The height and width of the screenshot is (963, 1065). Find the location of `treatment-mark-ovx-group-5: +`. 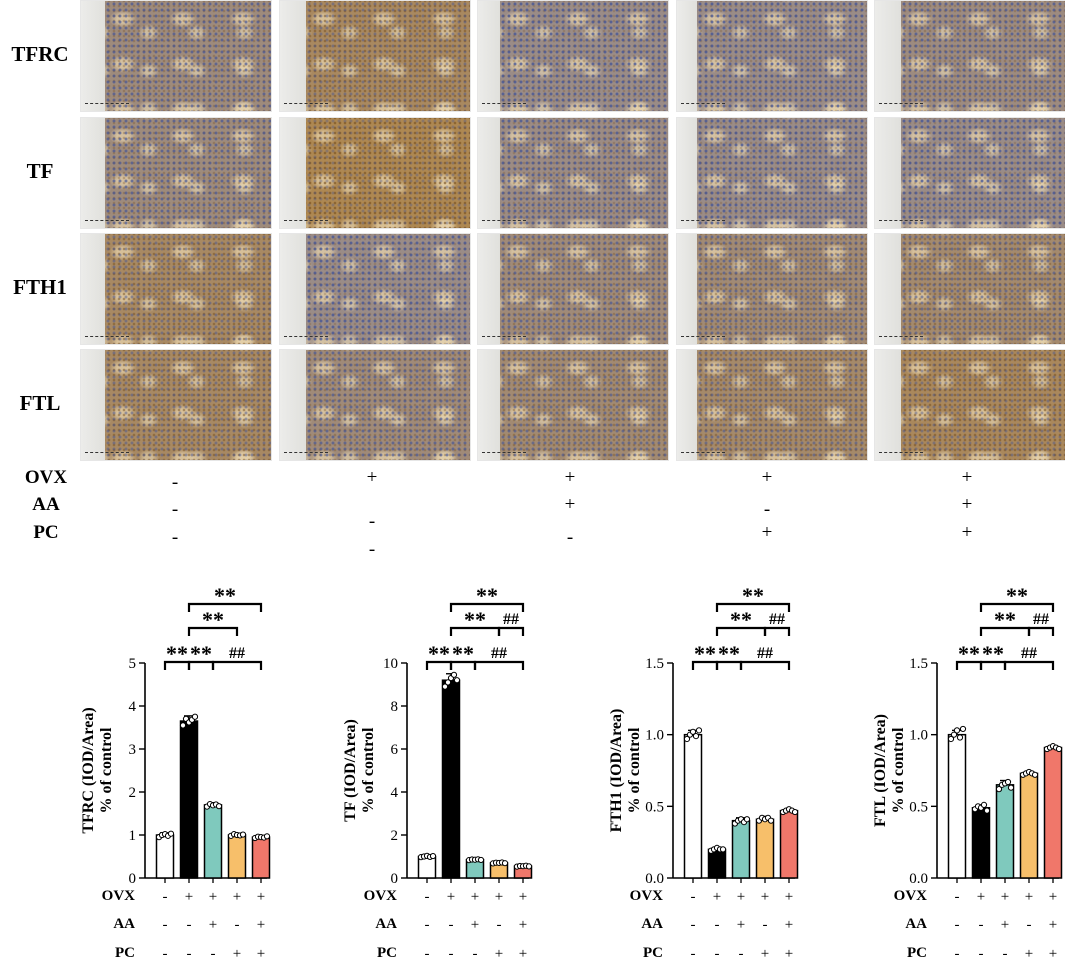

treatment-mark-ovx-group-5: + is located at coordinates (967, 477).